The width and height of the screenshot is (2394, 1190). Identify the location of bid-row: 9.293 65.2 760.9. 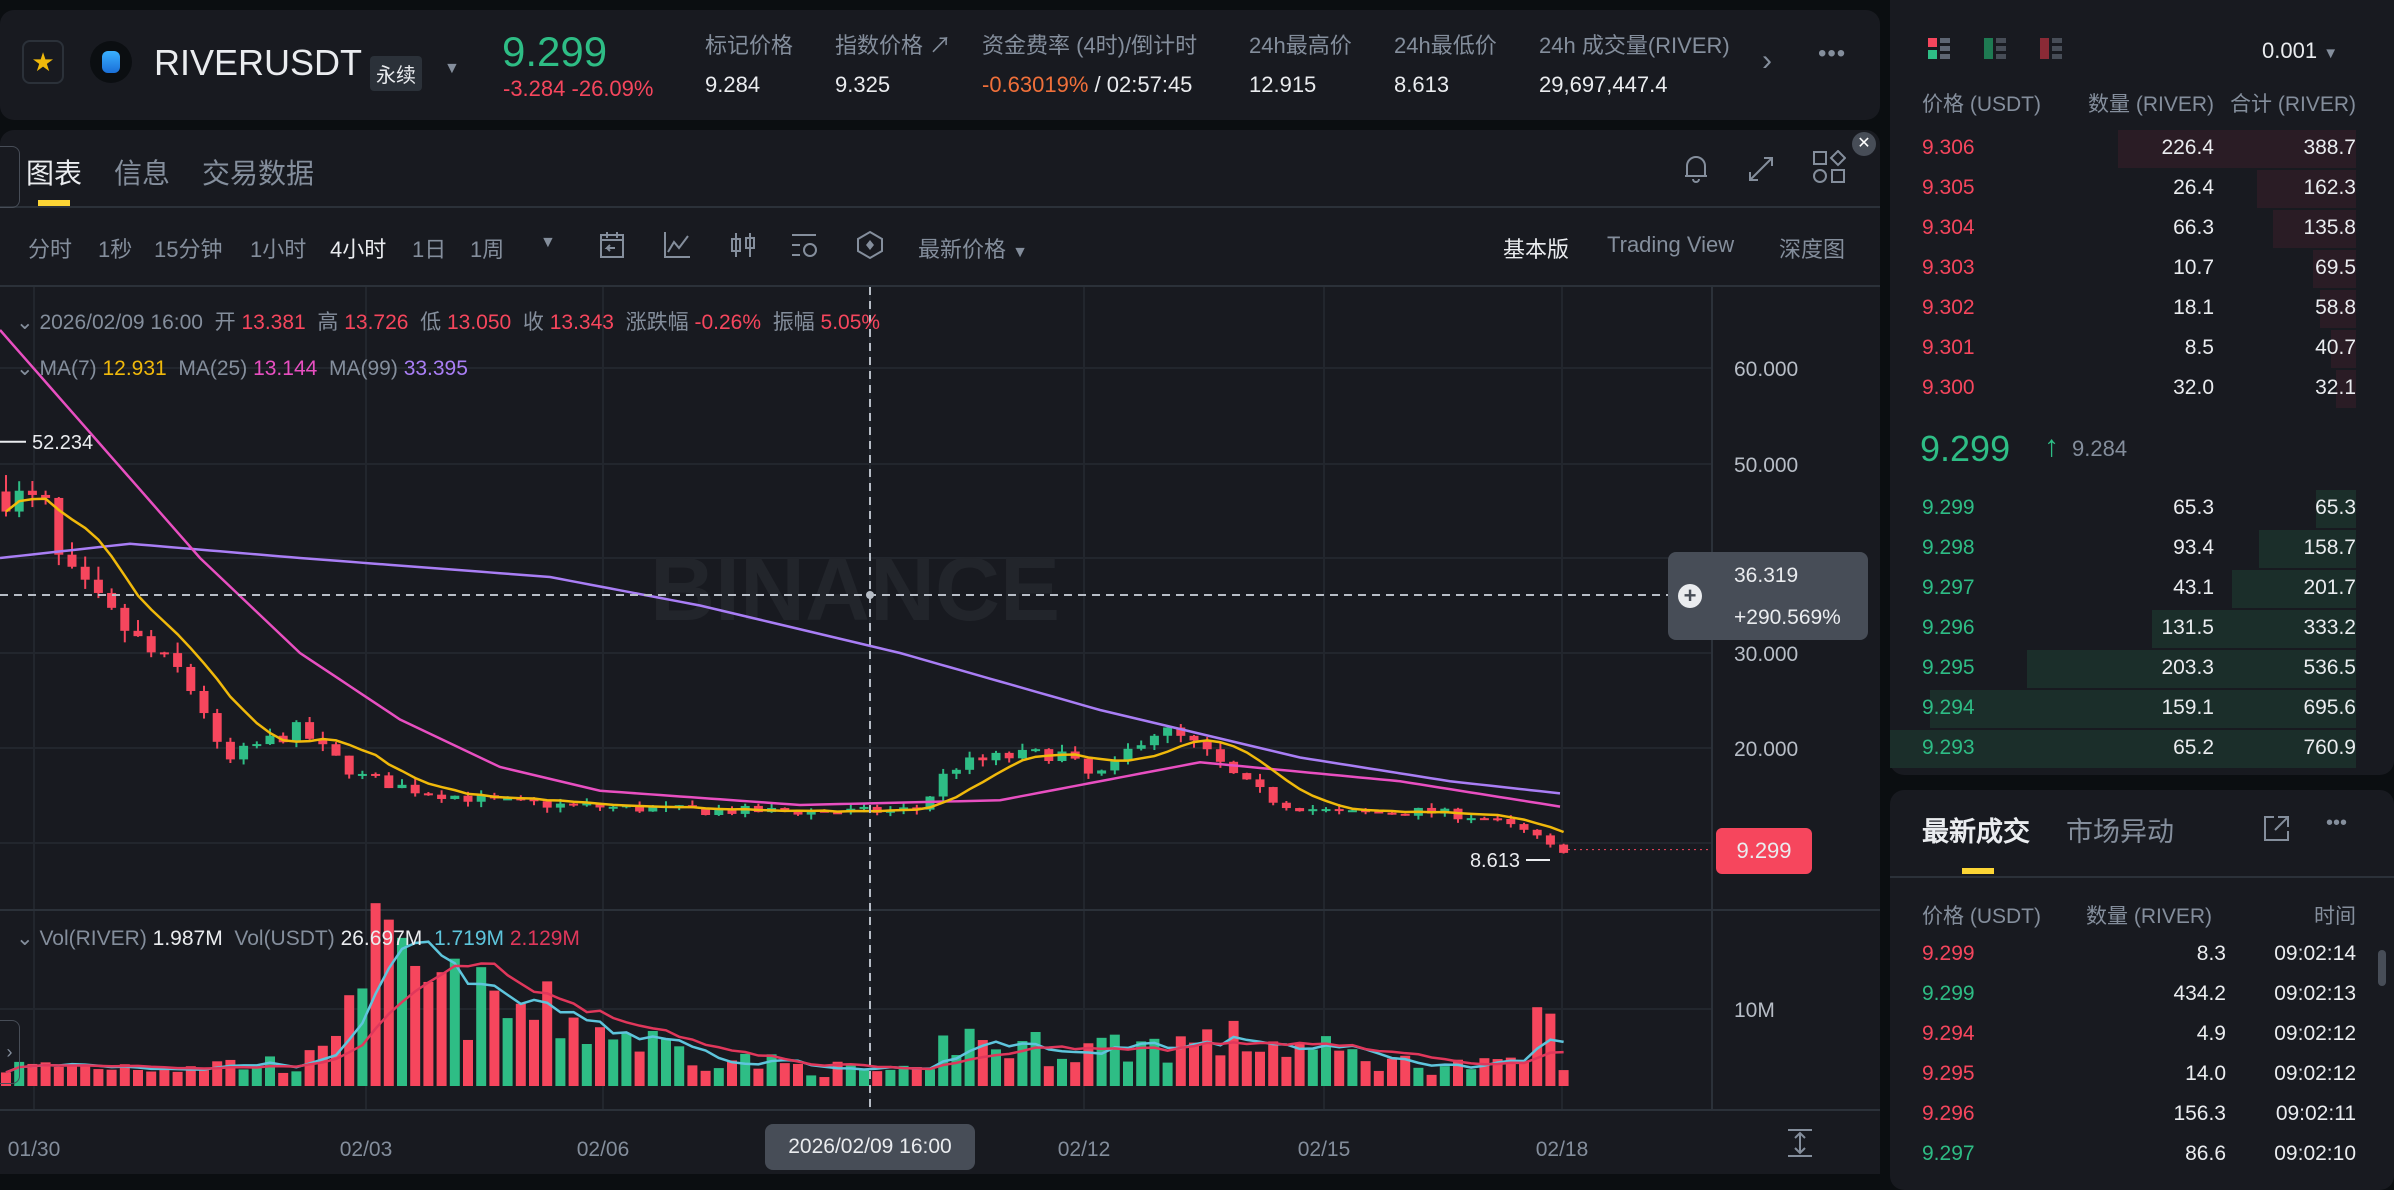
(2142, 748).